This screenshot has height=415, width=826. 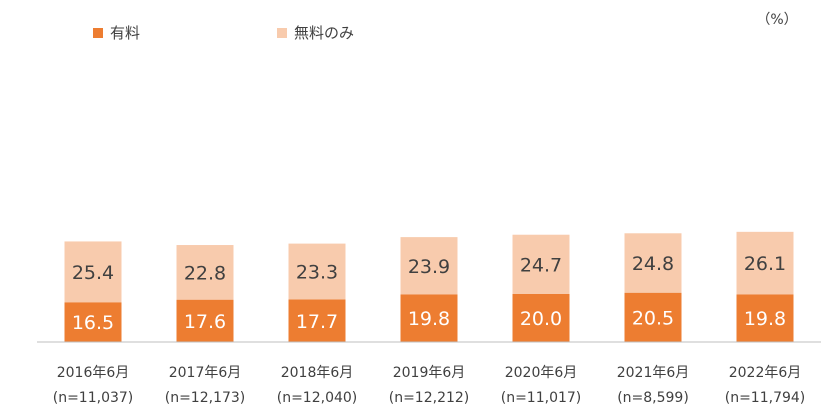 I want to click on category-n-3: (n=12,212), so click(x=429, y=398).